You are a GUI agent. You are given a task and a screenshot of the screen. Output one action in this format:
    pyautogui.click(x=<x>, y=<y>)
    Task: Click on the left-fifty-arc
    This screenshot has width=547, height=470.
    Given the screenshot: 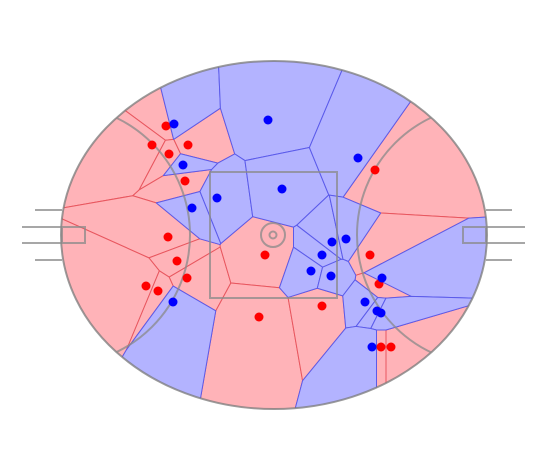 What is the action you would take?
    pyautogui.click(x=126, y=235)
    